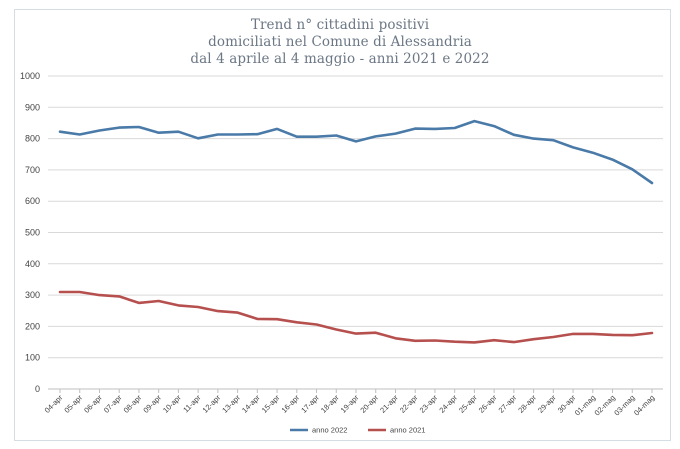 The image size is (680, 449). Describe the element at coordinates (133, 404) in the screenshot. I see `x-tick-label: 08-apr` at that location.